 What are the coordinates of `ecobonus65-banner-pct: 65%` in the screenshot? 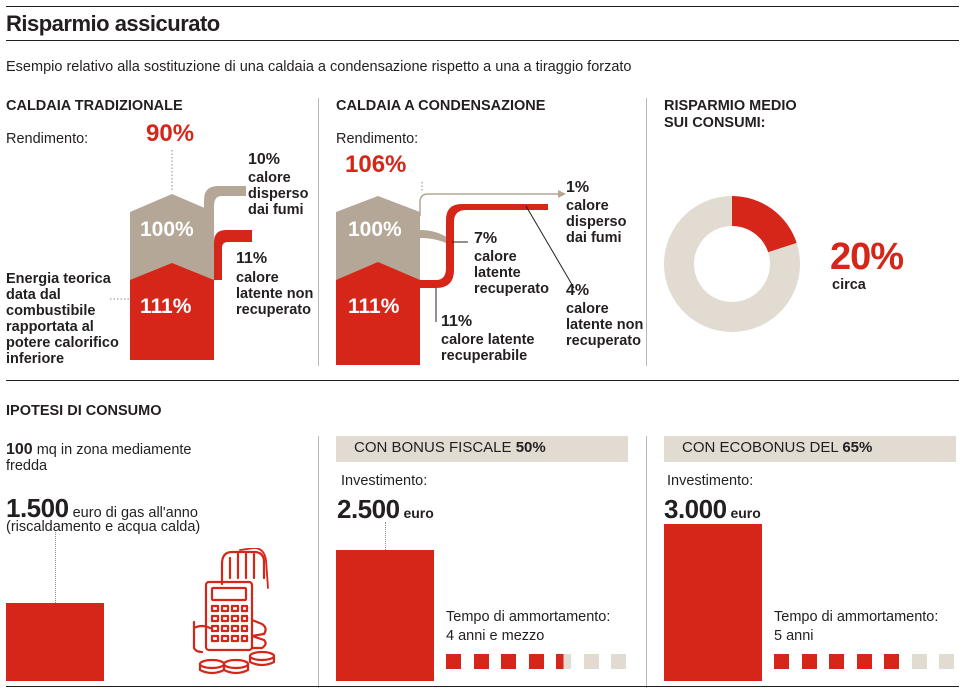 It's located at (857, 447).